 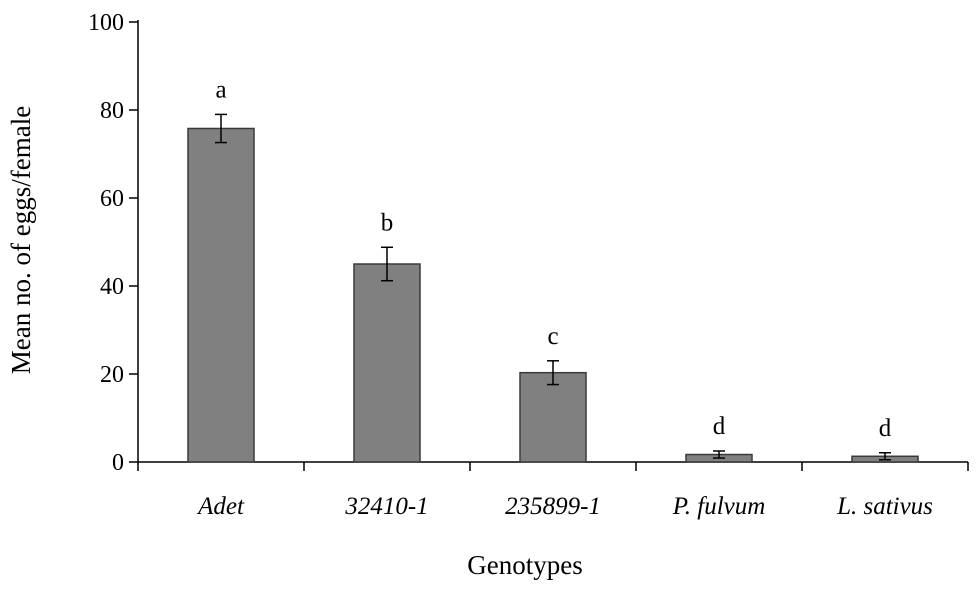 I want to click on category-labels: Adet 32410-1 235899-1 P. fulvum L. sativus, so click(x=564, y=506).